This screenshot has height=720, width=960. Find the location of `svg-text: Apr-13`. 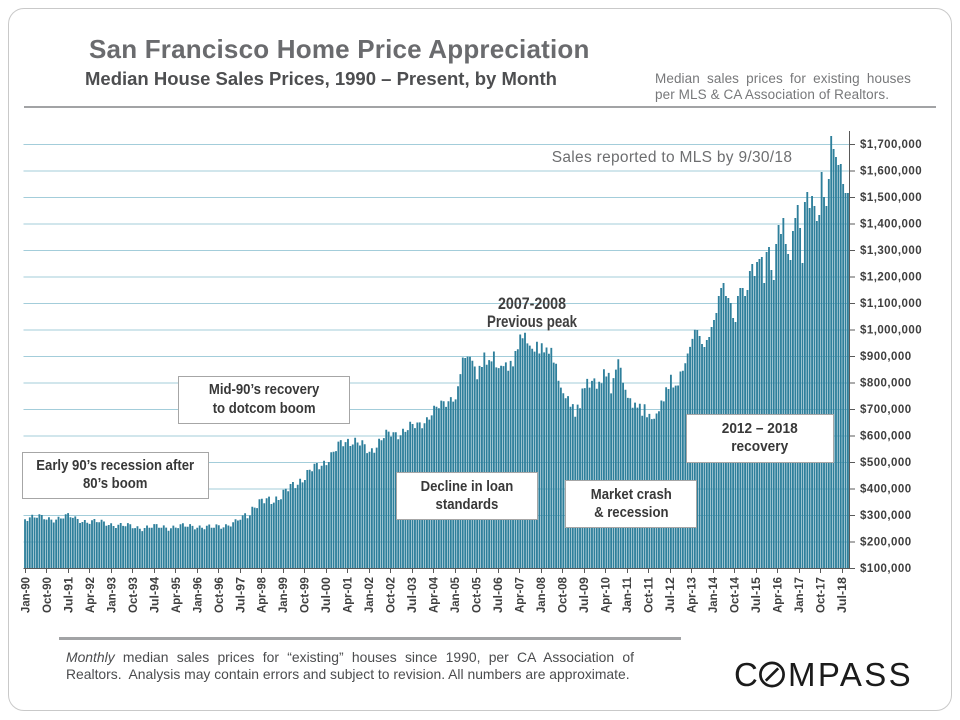

svg-text: Apr-13 is located at coordinates (692, 595).